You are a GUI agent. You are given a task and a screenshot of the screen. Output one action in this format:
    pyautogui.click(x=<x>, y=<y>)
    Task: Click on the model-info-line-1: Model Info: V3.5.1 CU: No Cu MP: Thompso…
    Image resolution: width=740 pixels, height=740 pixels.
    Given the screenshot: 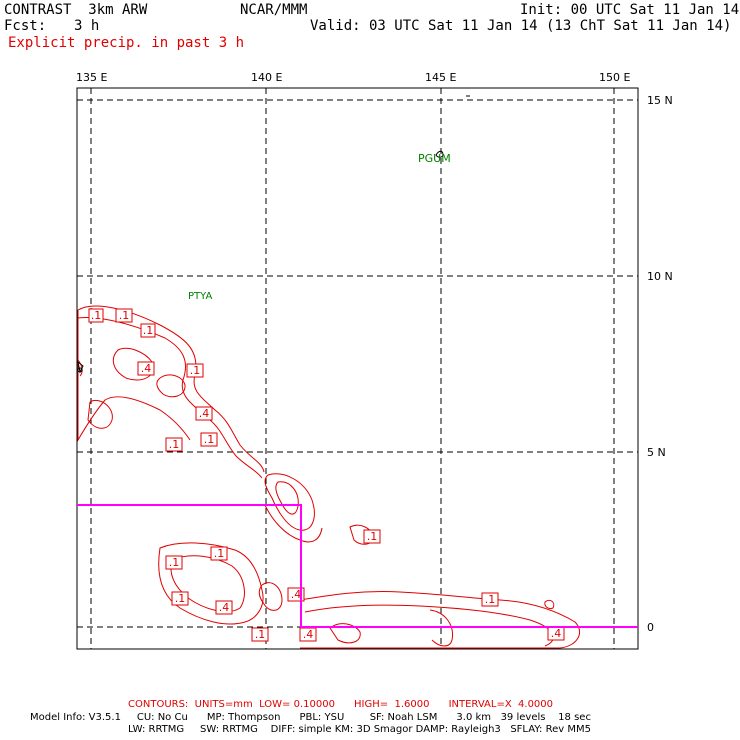 What is the action you would take?
    pyautogui.click(x=310, y=717)
    